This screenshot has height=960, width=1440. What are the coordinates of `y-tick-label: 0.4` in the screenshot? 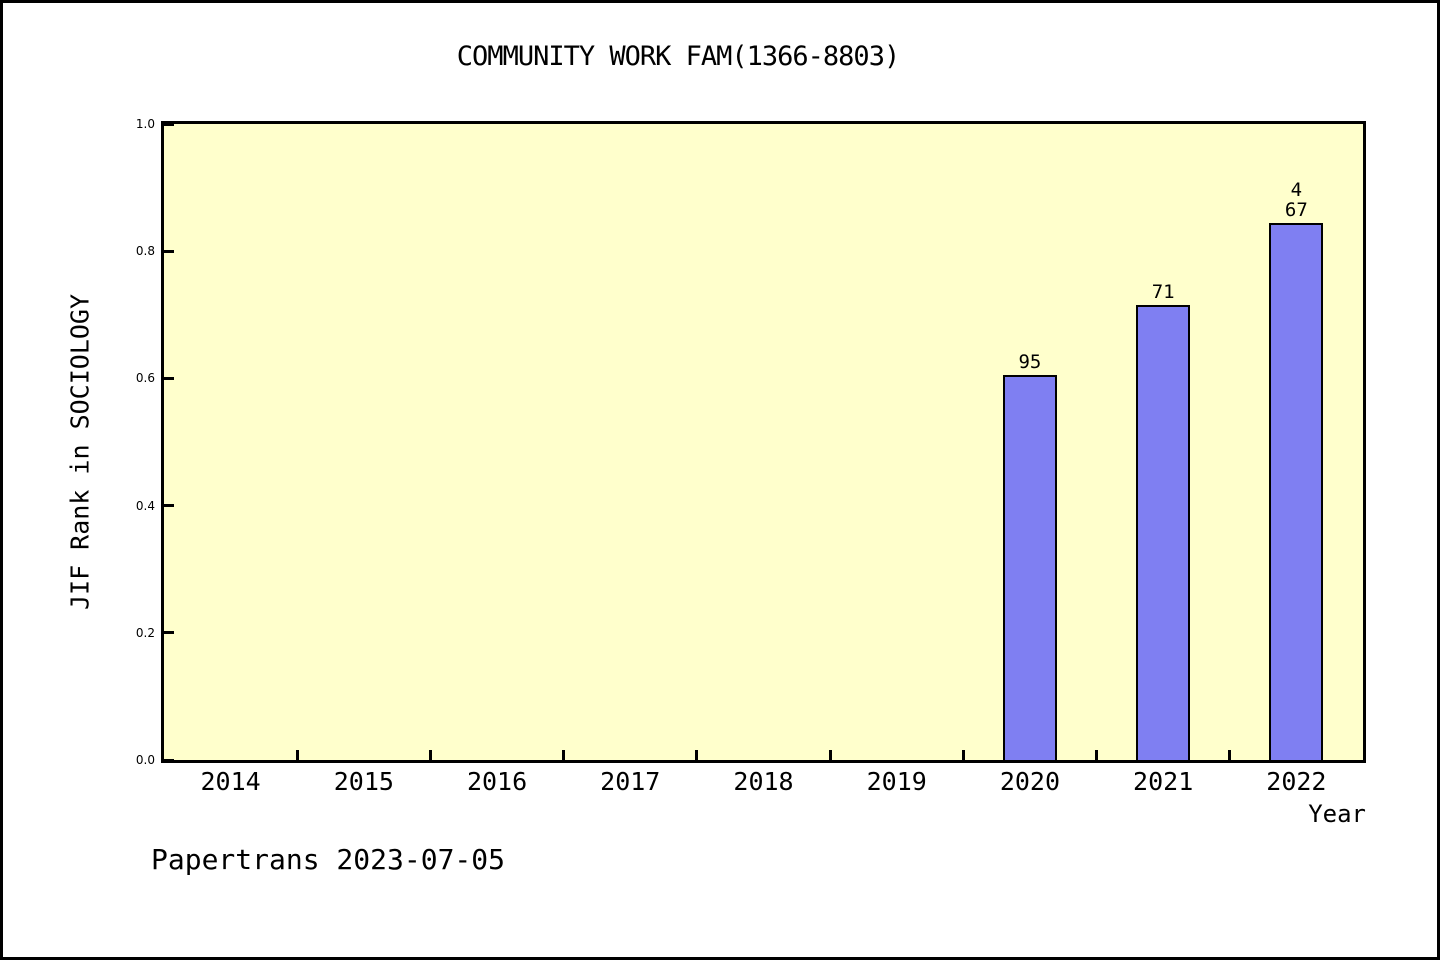 It's located at (145, 505).